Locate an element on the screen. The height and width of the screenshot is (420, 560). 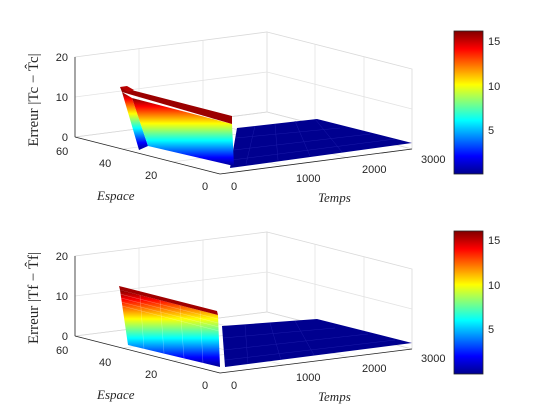
z-axis-label: Erreur |Tf − T̂f| is located at coordinates (33, 298).